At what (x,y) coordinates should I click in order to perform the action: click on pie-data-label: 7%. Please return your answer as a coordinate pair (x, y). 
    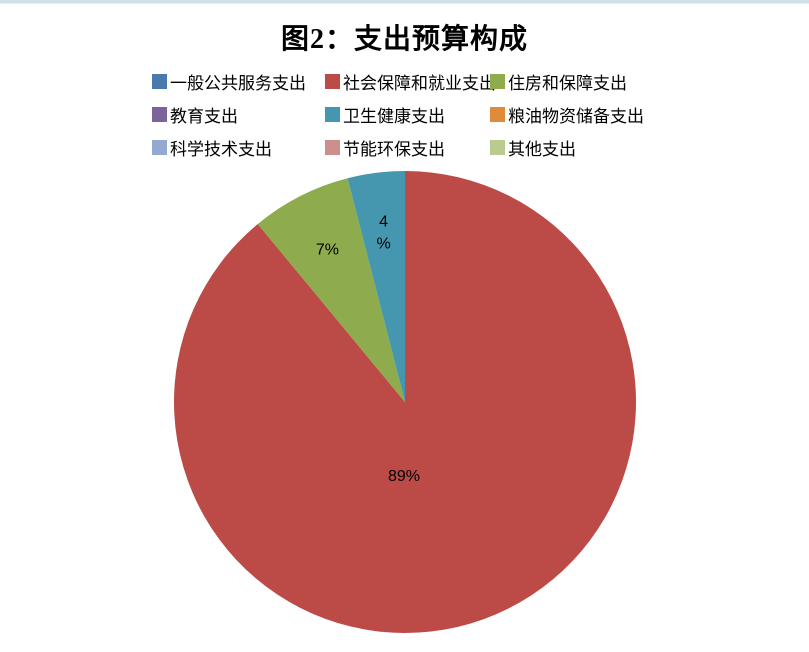
    Looking at the image, I should click on (327, 250).